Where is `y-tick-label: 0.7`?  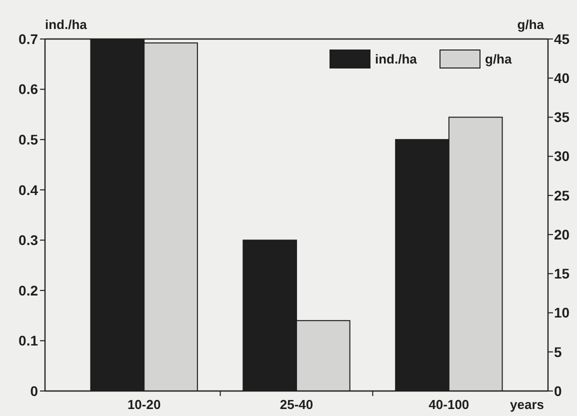
y-tick-label: 0.7 is located at coordinates (28, 38).